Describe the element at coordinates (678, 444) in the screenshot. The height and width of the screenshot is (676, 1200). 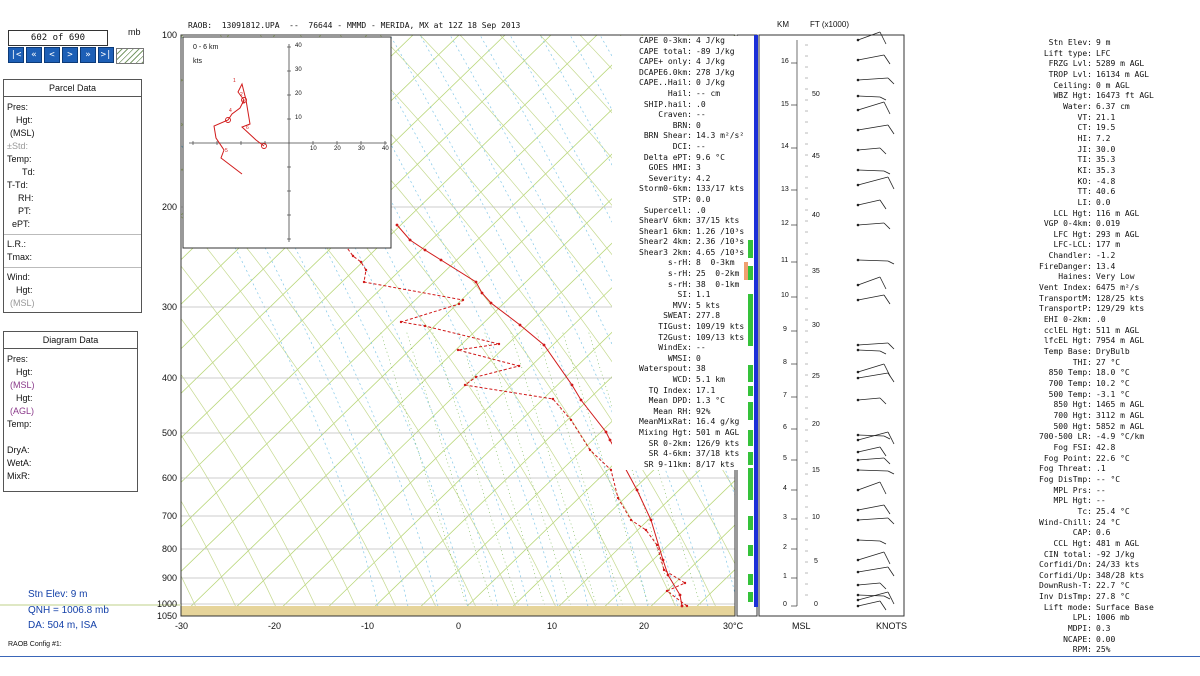
I see `index-row: SR 0-2km: 126/9 kts` at that location.